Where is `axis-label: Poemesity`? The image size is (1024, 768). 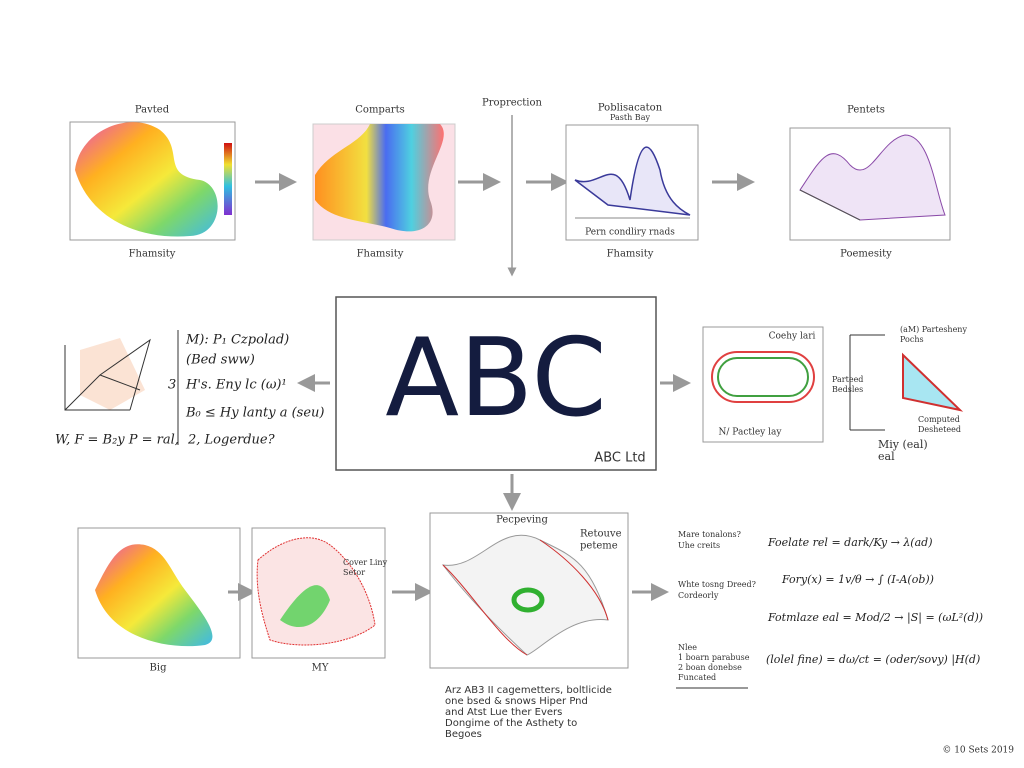
axis-label: Poemesity is located at coordinates (866, 254).